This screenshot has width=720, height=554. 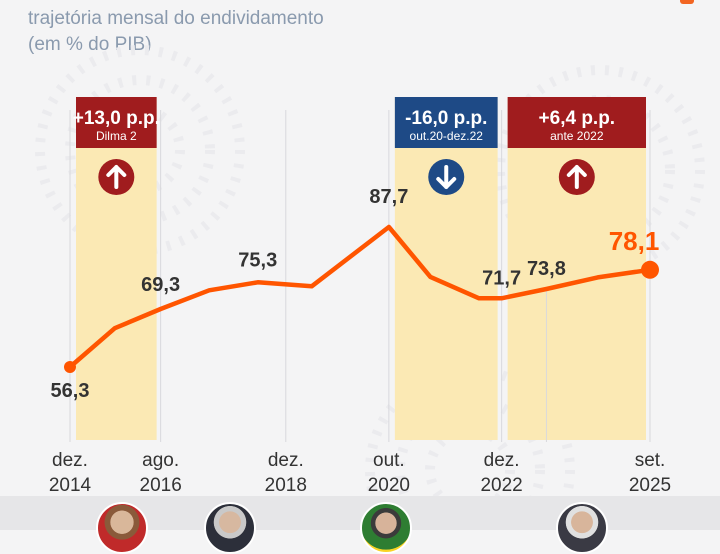 What do you see at coordinates (447, 136) in the screenshot?
I see `annotation-caption-1: out.20-dez.22` at bounding box center [447, 136].